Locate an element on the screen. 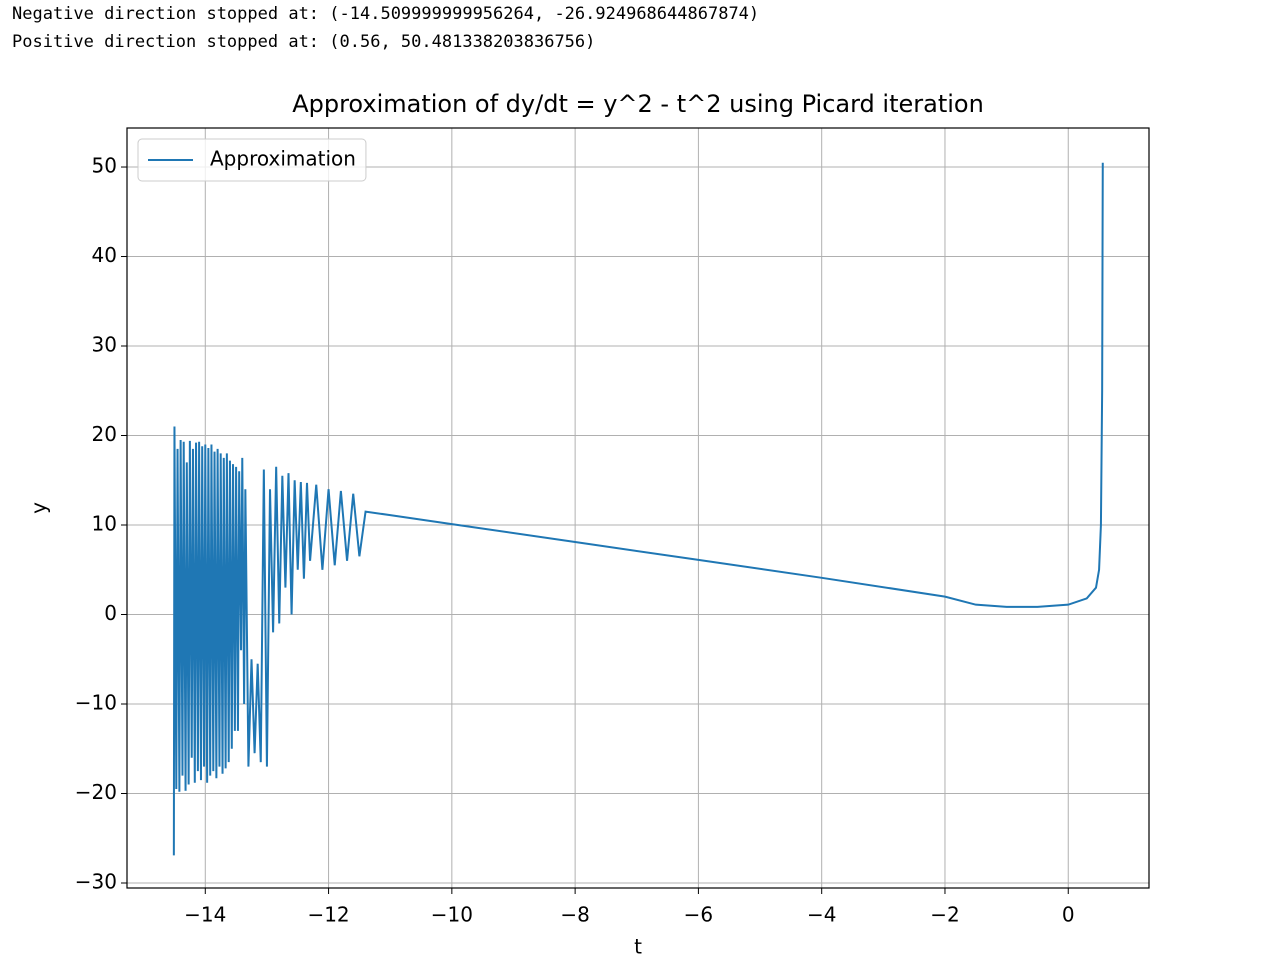  x-tick-label: −10 is located at coordinates (452, 915).